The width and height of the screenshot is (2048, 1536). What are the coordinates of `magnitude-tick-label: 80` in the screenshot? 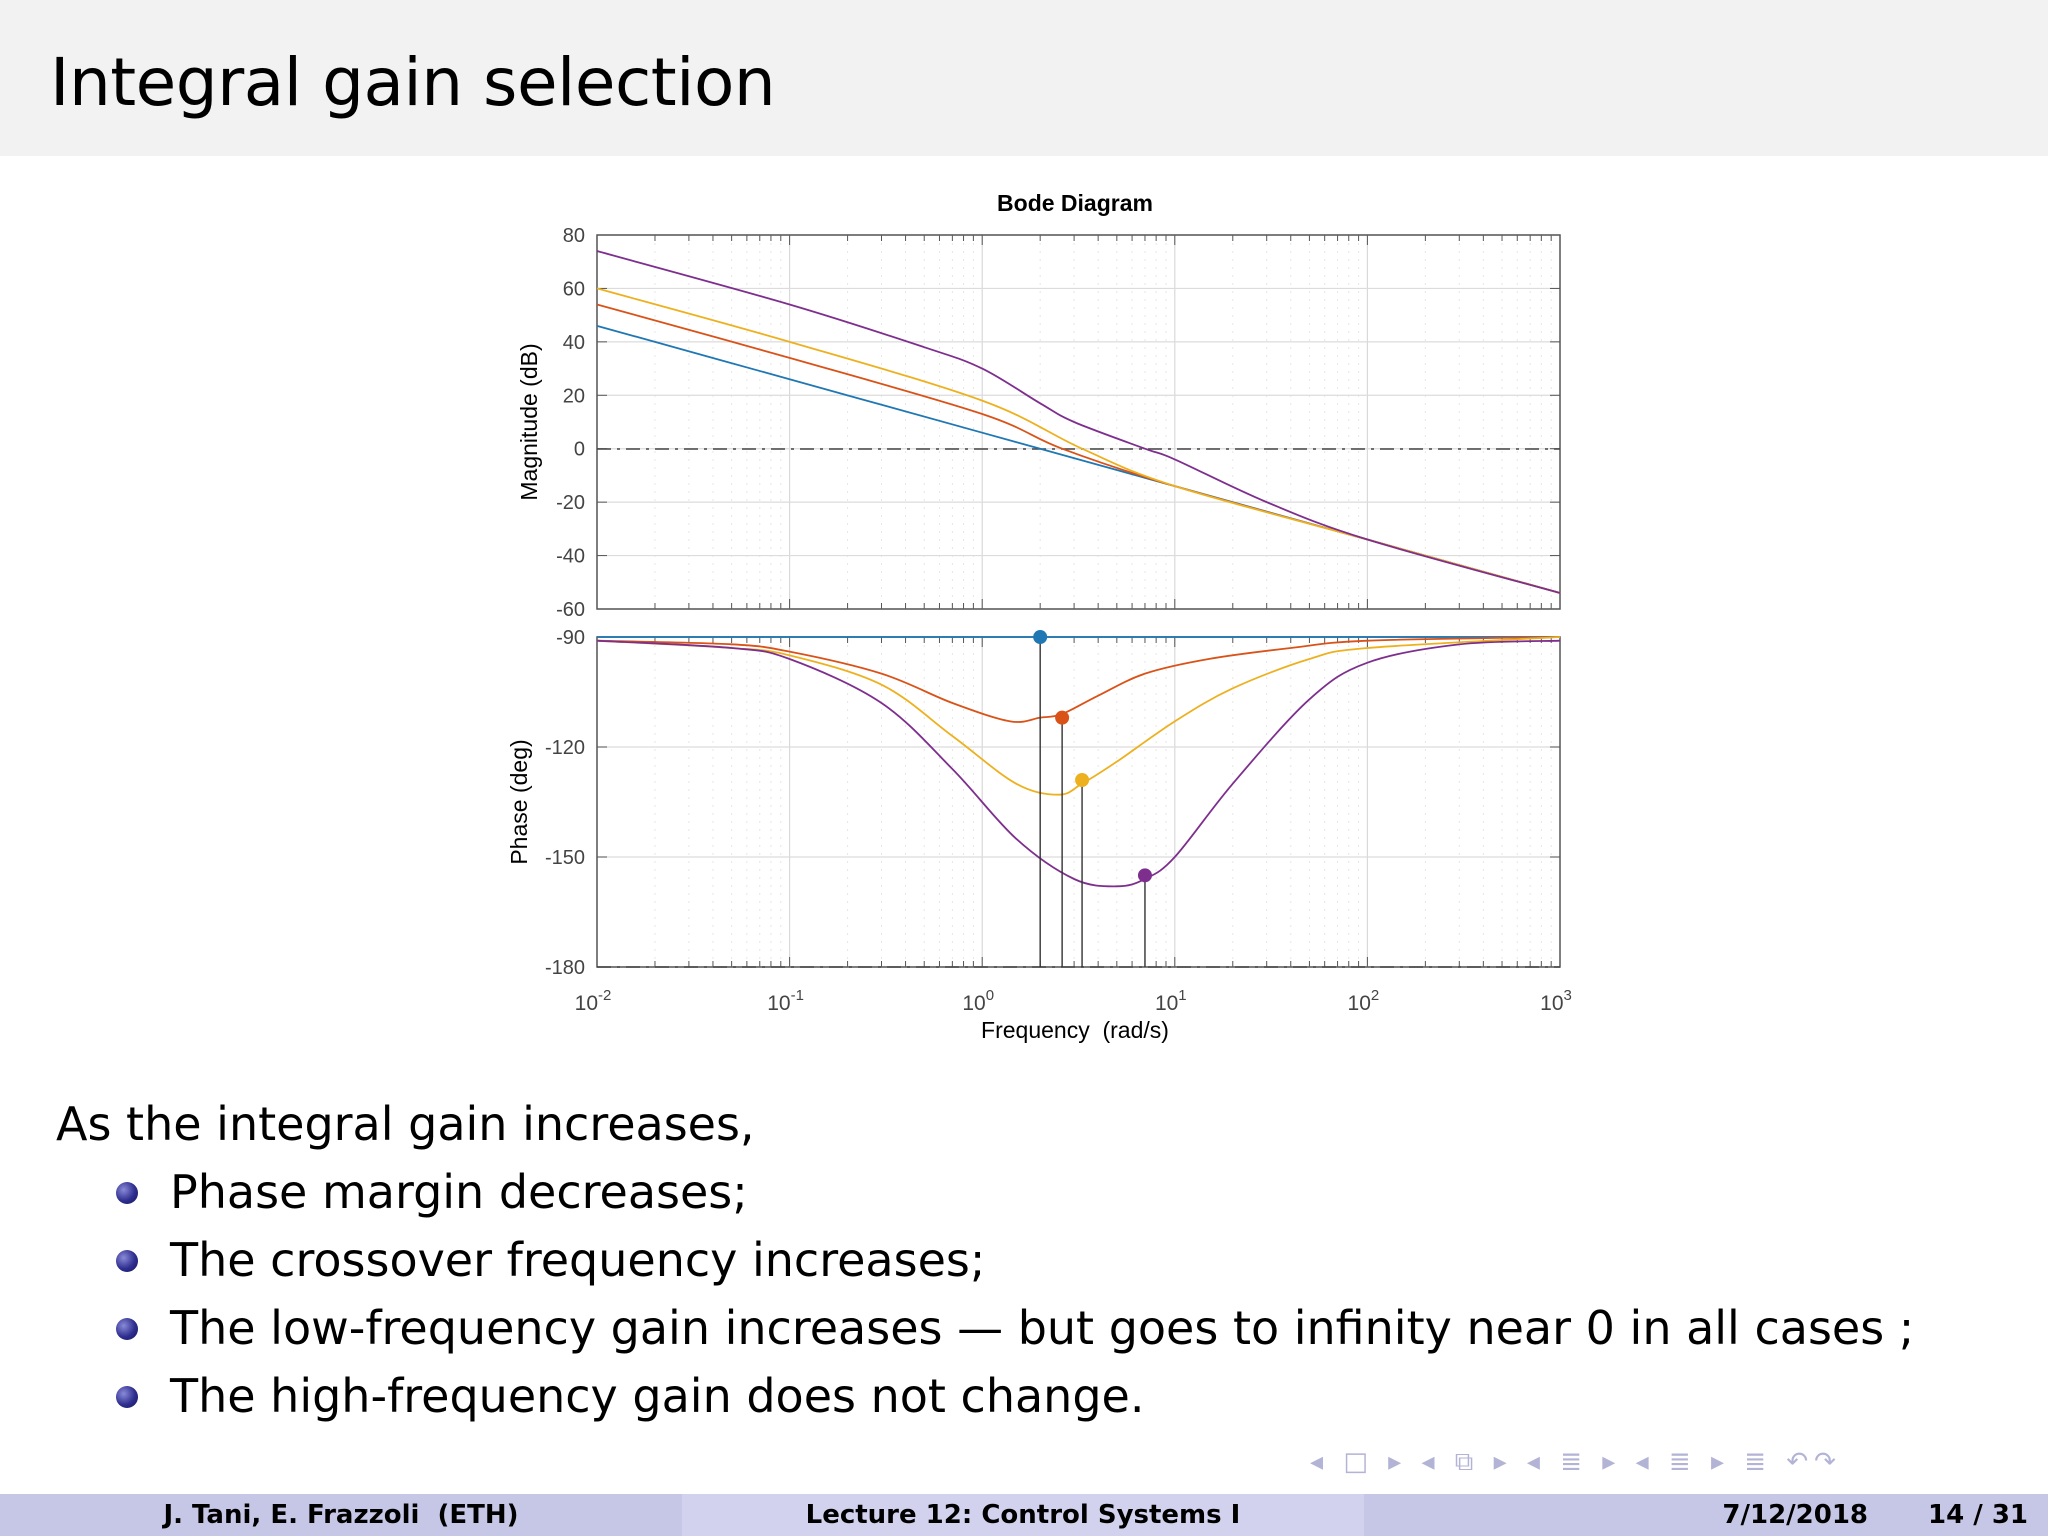 It's located at (574, 236).